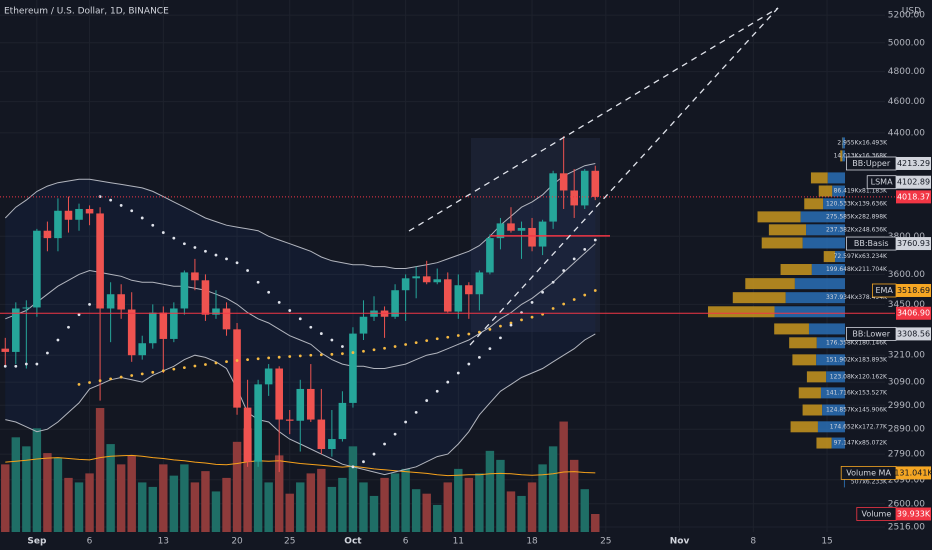 The height and width of the screenshot is (550, 932). What do you see at coordinates (913, 196) in the screenshot?
I see `marker-value: 4018.37` at bounding box center [913, 196].